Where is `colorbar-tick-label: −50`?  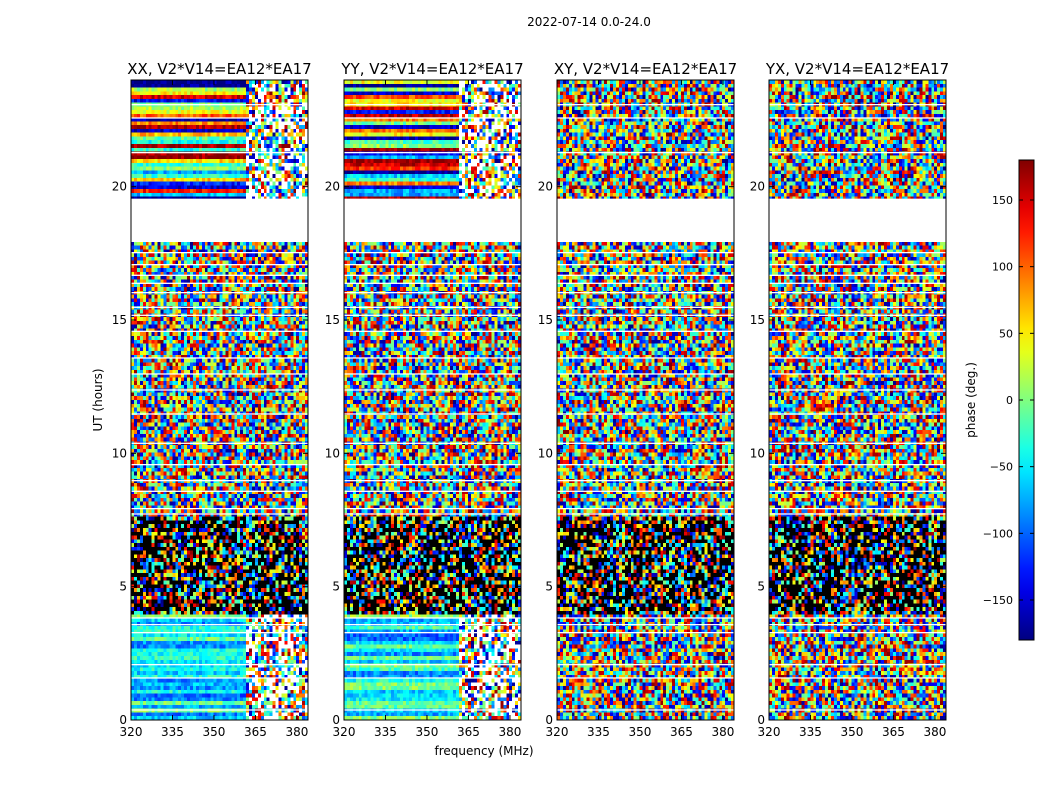 colorbar-tick-label: −50 is located at coordinates (1001, 467).